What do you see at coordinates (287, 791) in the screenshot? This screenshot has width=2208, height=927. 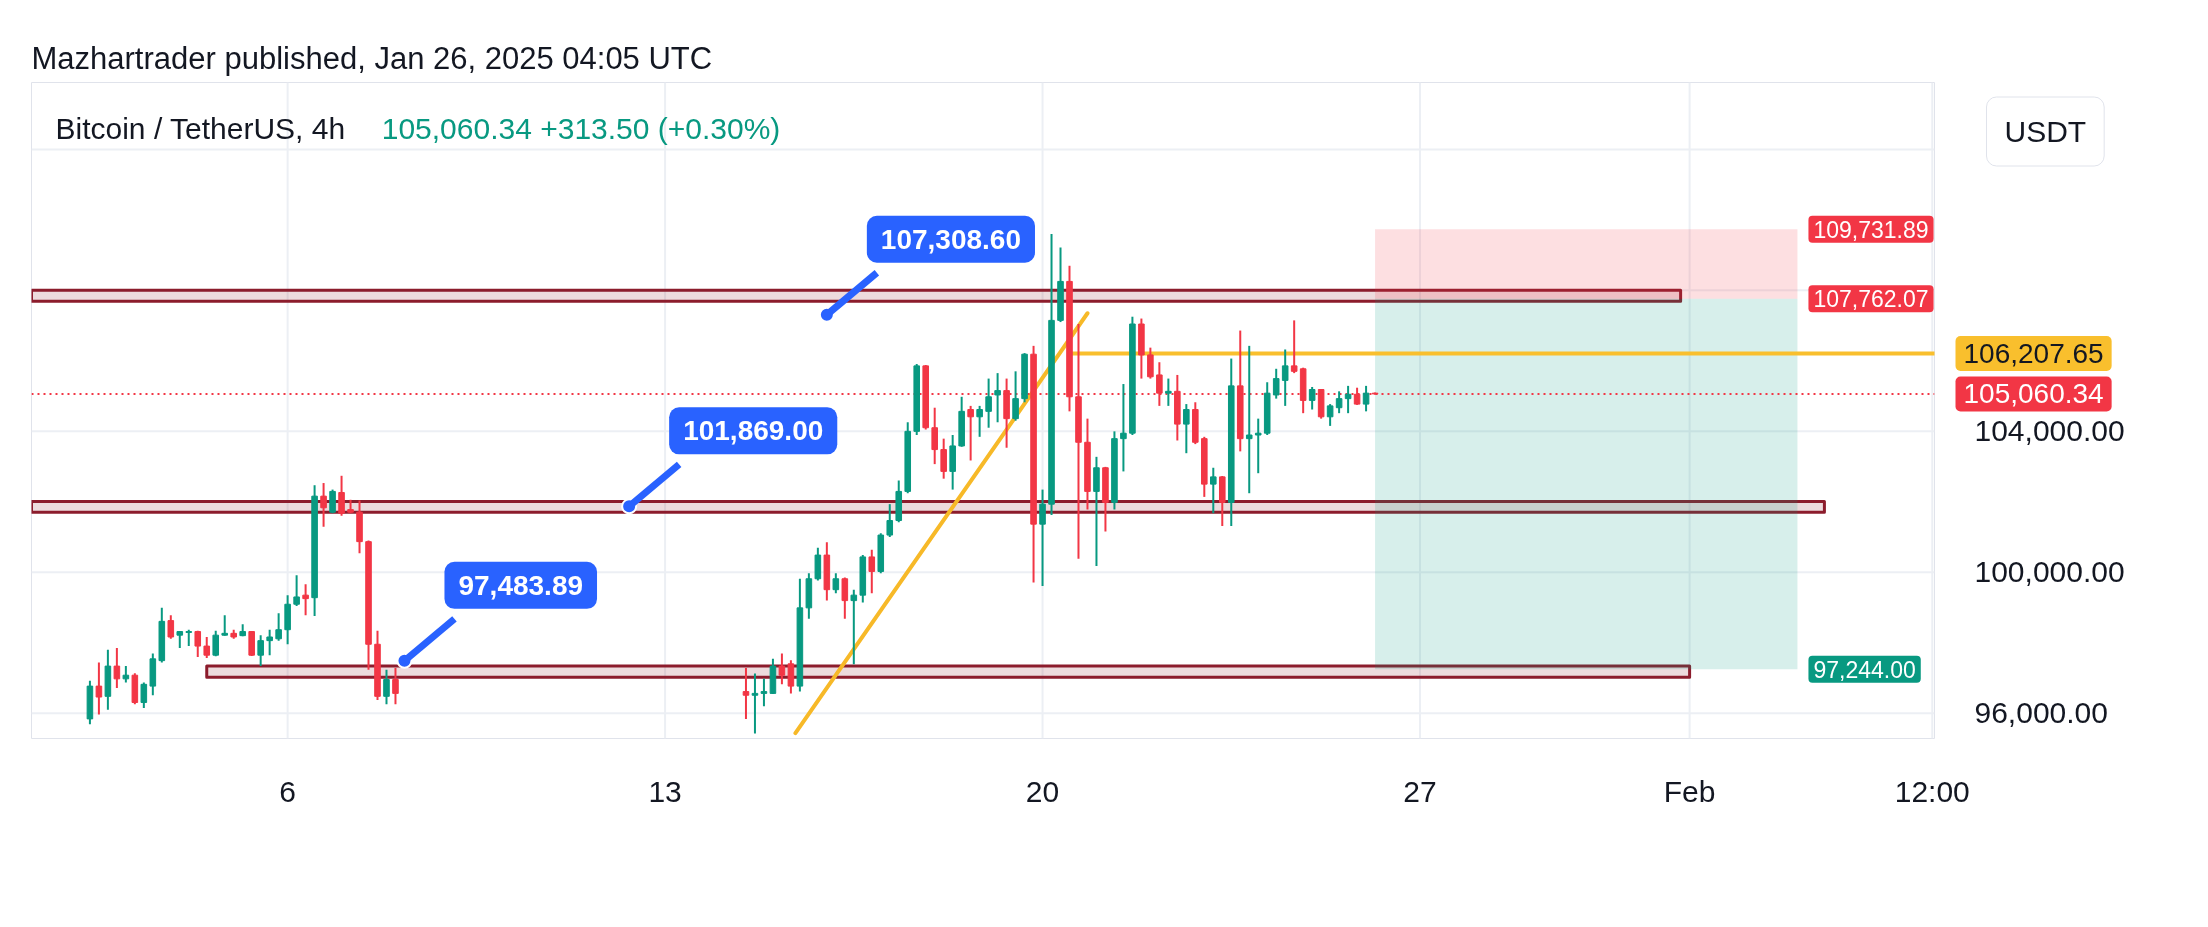 I see `x-tick-label: 6` at bounding box center [287, 791].